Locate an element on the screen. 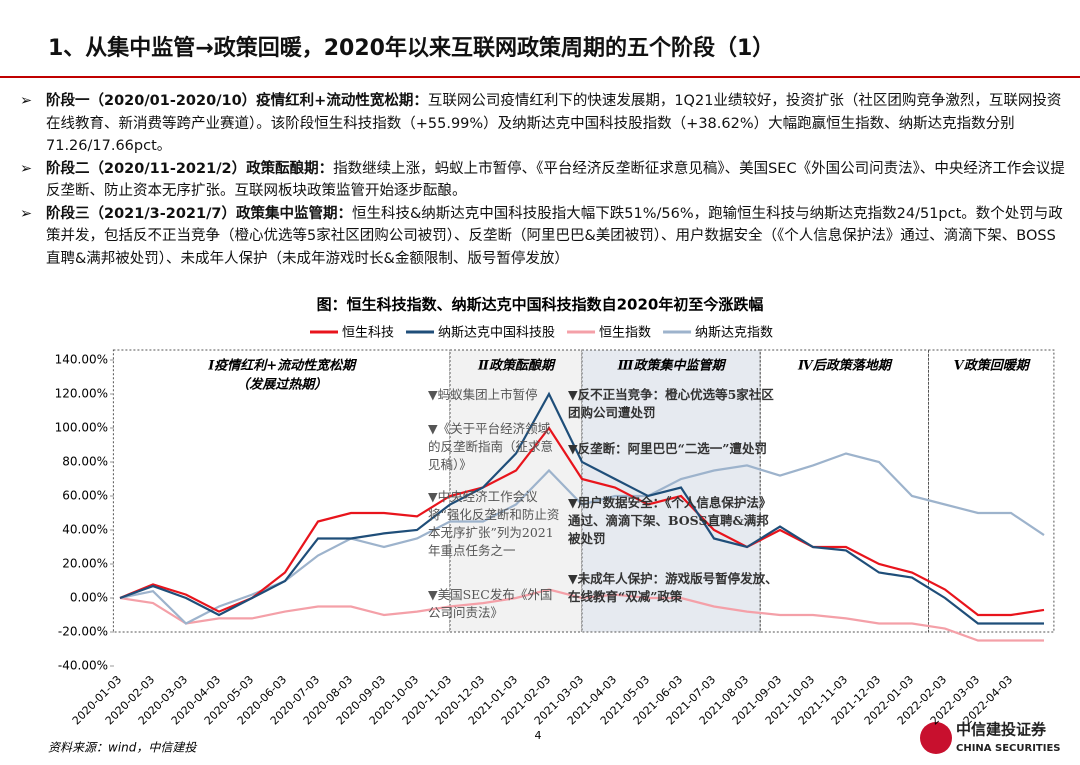  bullet-lead: 阶段二（2020/11-2021/2）政策酝酿期： is located at coordinates (190, 168).